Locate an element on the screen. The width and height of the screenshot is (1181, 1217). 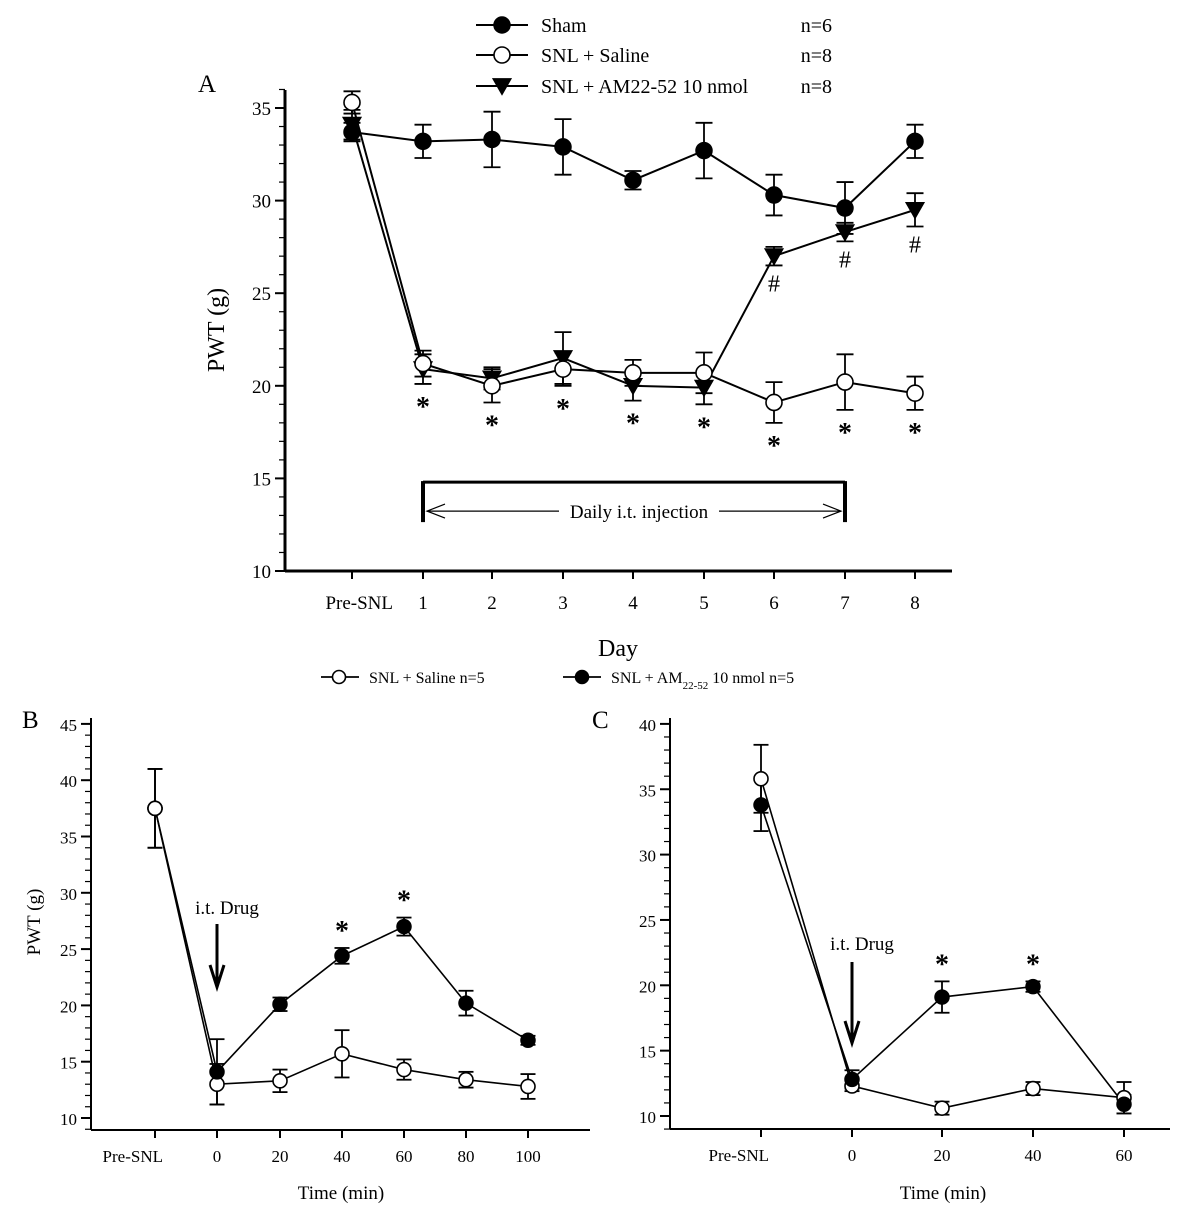
panel-b-y-title: PWT (g) is located at coordinates (34, 922).